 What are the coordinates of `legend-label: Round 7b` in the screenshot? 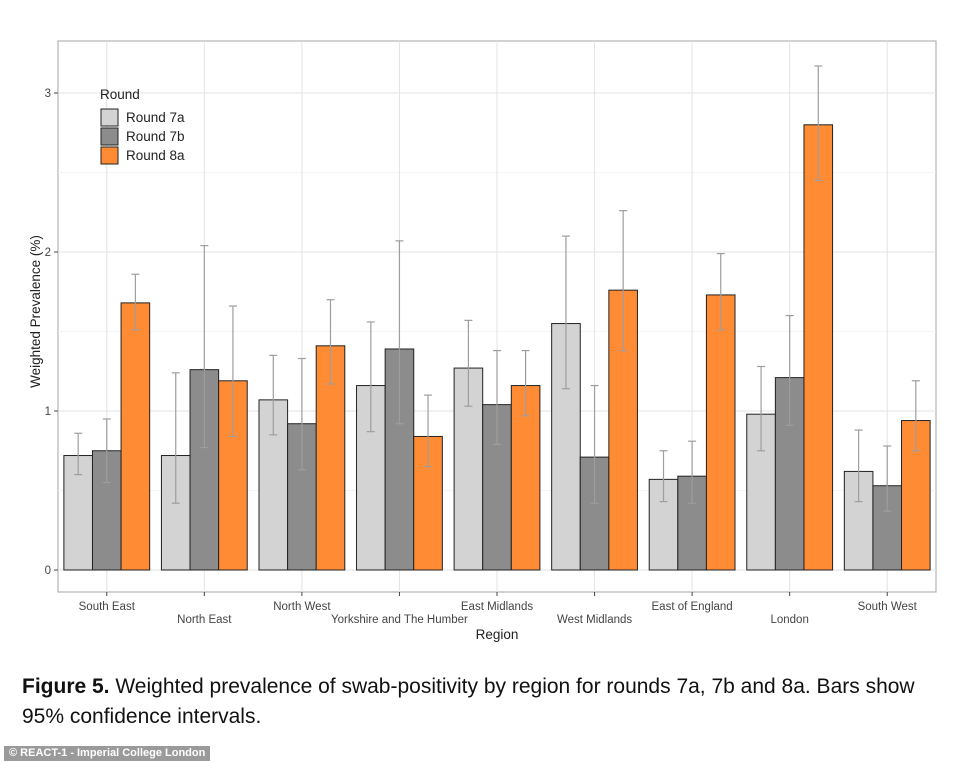 It's located at (155, 136).